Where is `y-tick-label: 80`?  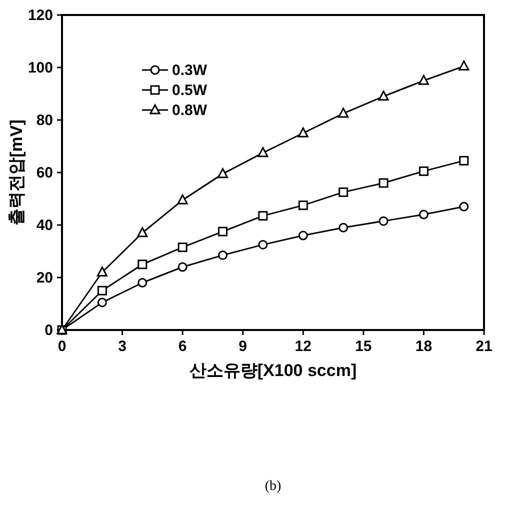
y-tick-label: 80 is located at coordinates (44, 120).